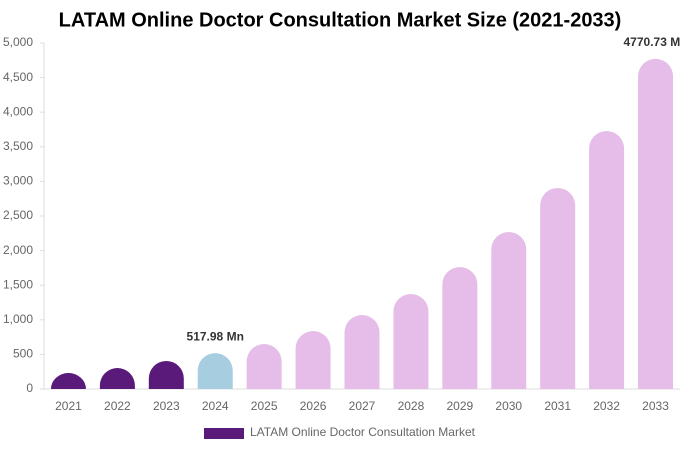 This screenshot has width=680, height=450. What do you see at coordinates (117, 406) in the screenshot?
I see `x-tick-label: 2022` at bounding box center [117, 406].